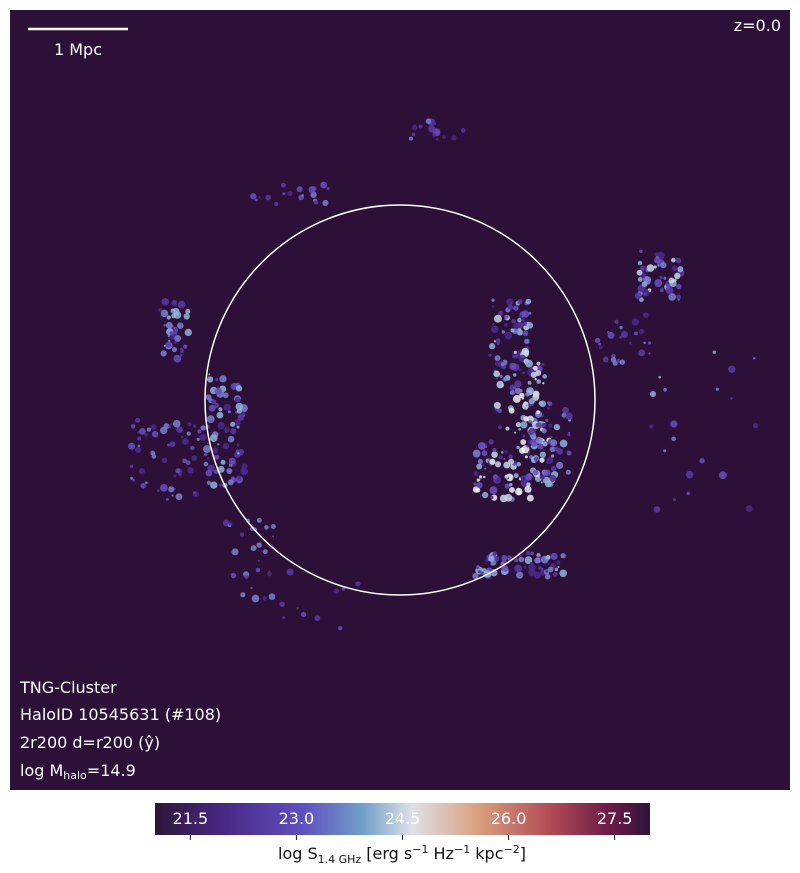  What do you see at coordinates (512, 849) in the screenshot?
I see `colorbar-label-part: −2` at bounding box center [512, 849].